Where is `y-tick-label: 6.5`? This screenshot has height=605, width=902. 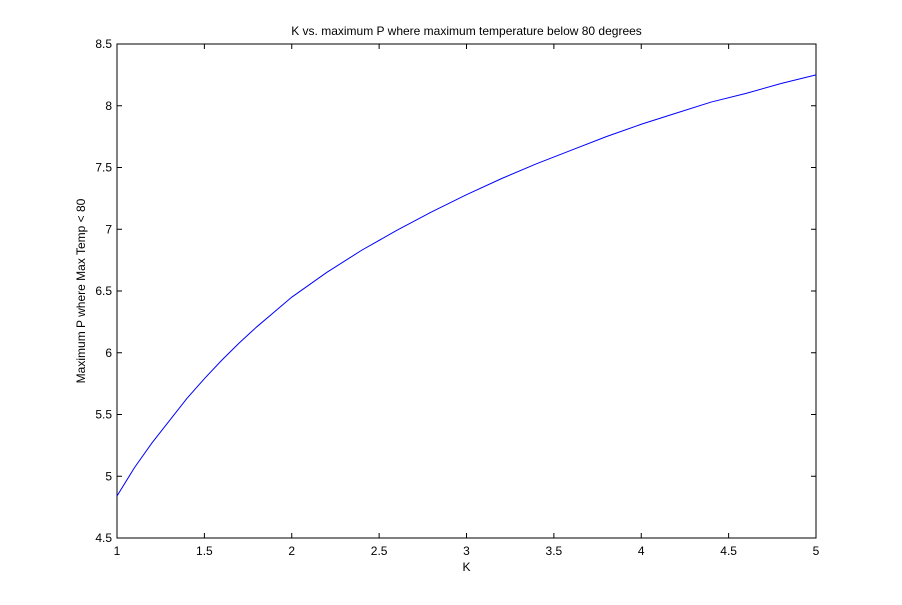
y-tick-label: 6.5 is located at coordinates (103, 291).